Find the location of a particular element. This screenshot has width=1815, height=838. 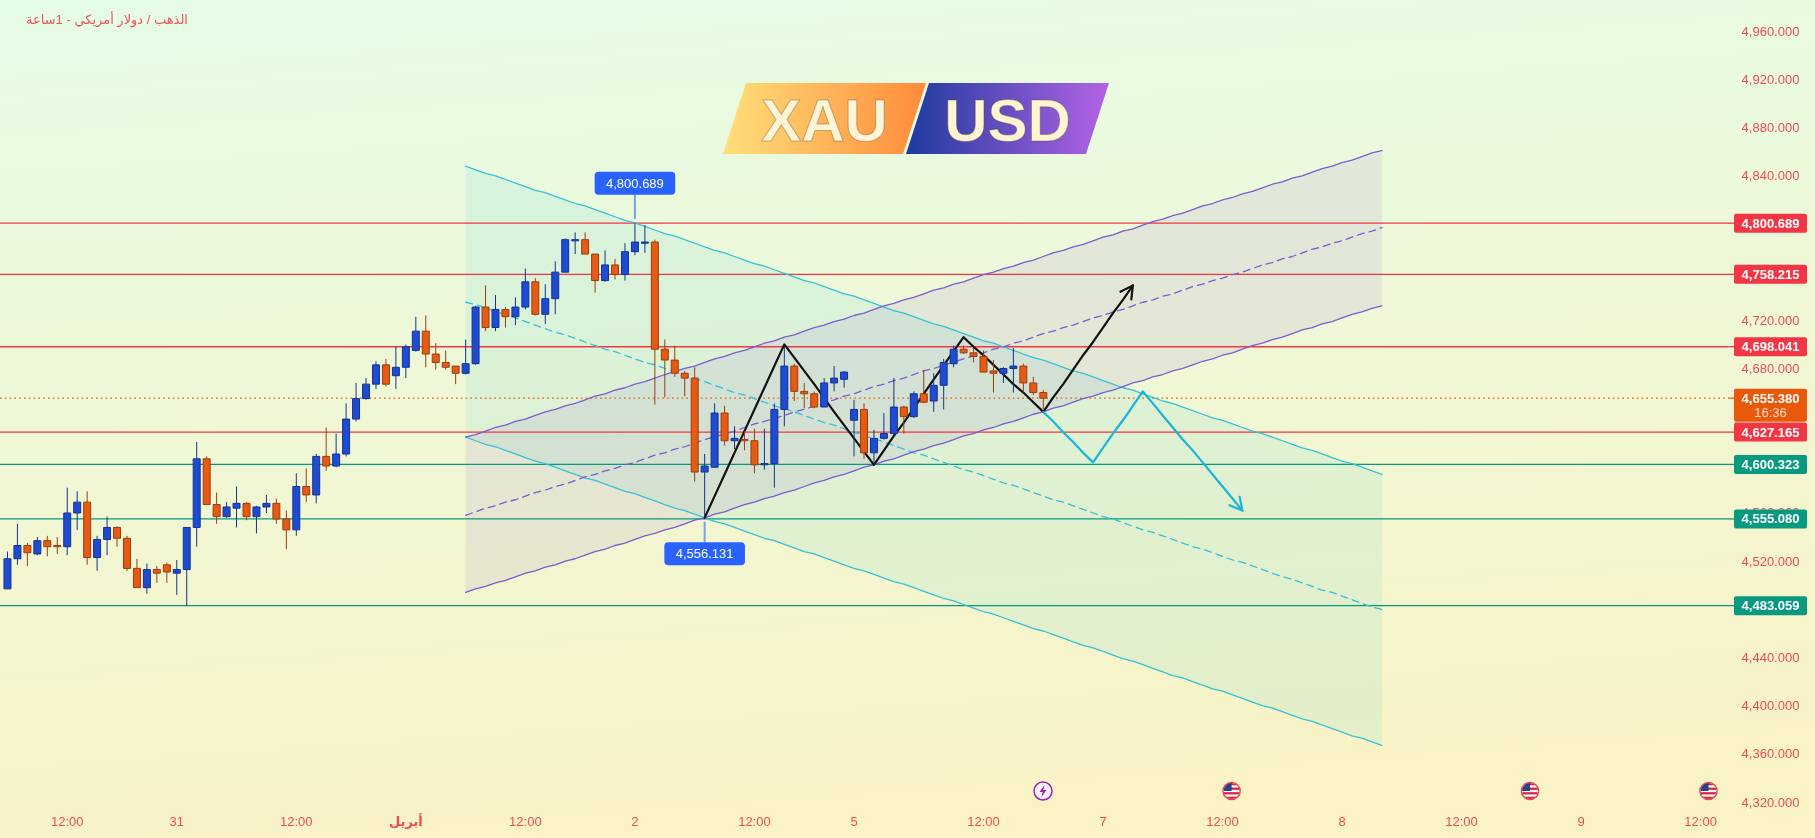

x-tick-label: 9 is located at coordinates (1581, 821).